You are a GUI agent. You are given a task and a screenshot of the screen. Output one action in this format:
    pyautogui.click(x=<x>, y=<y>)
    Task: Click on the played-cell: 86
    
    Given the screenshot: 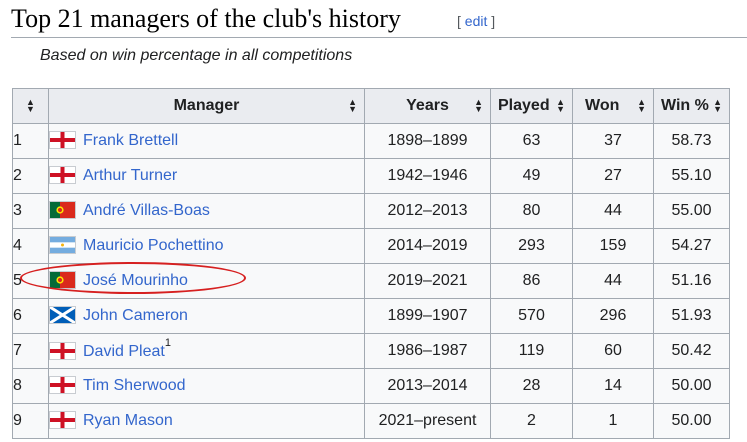 What is the action you would take?
    pyautogui.click(x=531, y=281)
    